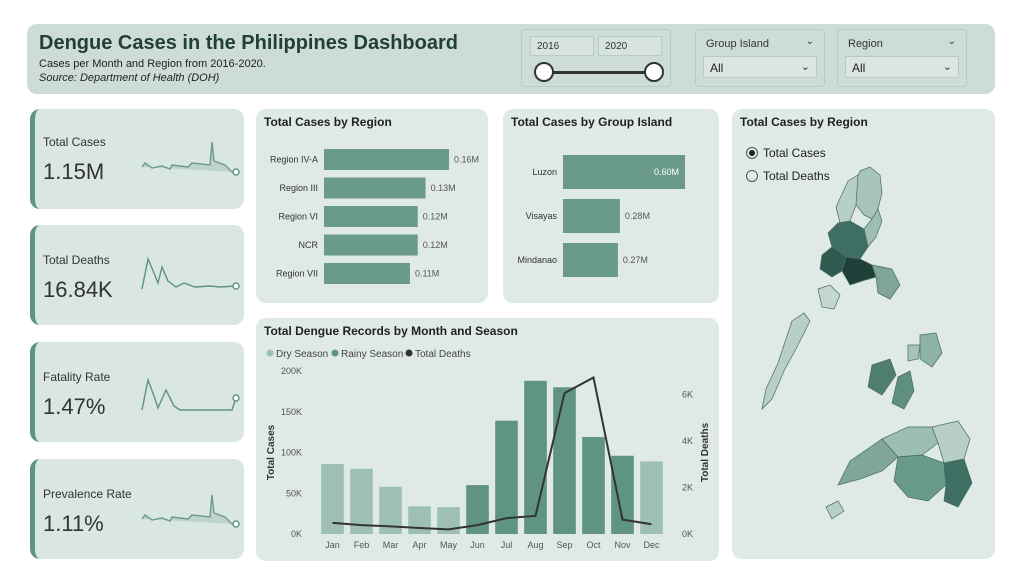 The width and height of the screenshot is (1020, 586). I want to click on region-davao, so click(958, 483).